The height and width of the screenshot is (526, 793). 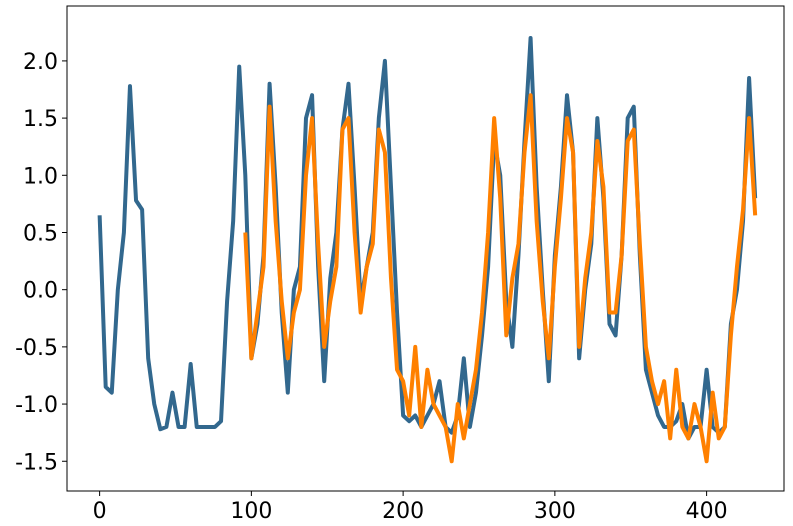 What do you see at coordinates (36, 462) in the screenshot?
I see `y-tick-label: -1.5` at bounding box center [36, 462].